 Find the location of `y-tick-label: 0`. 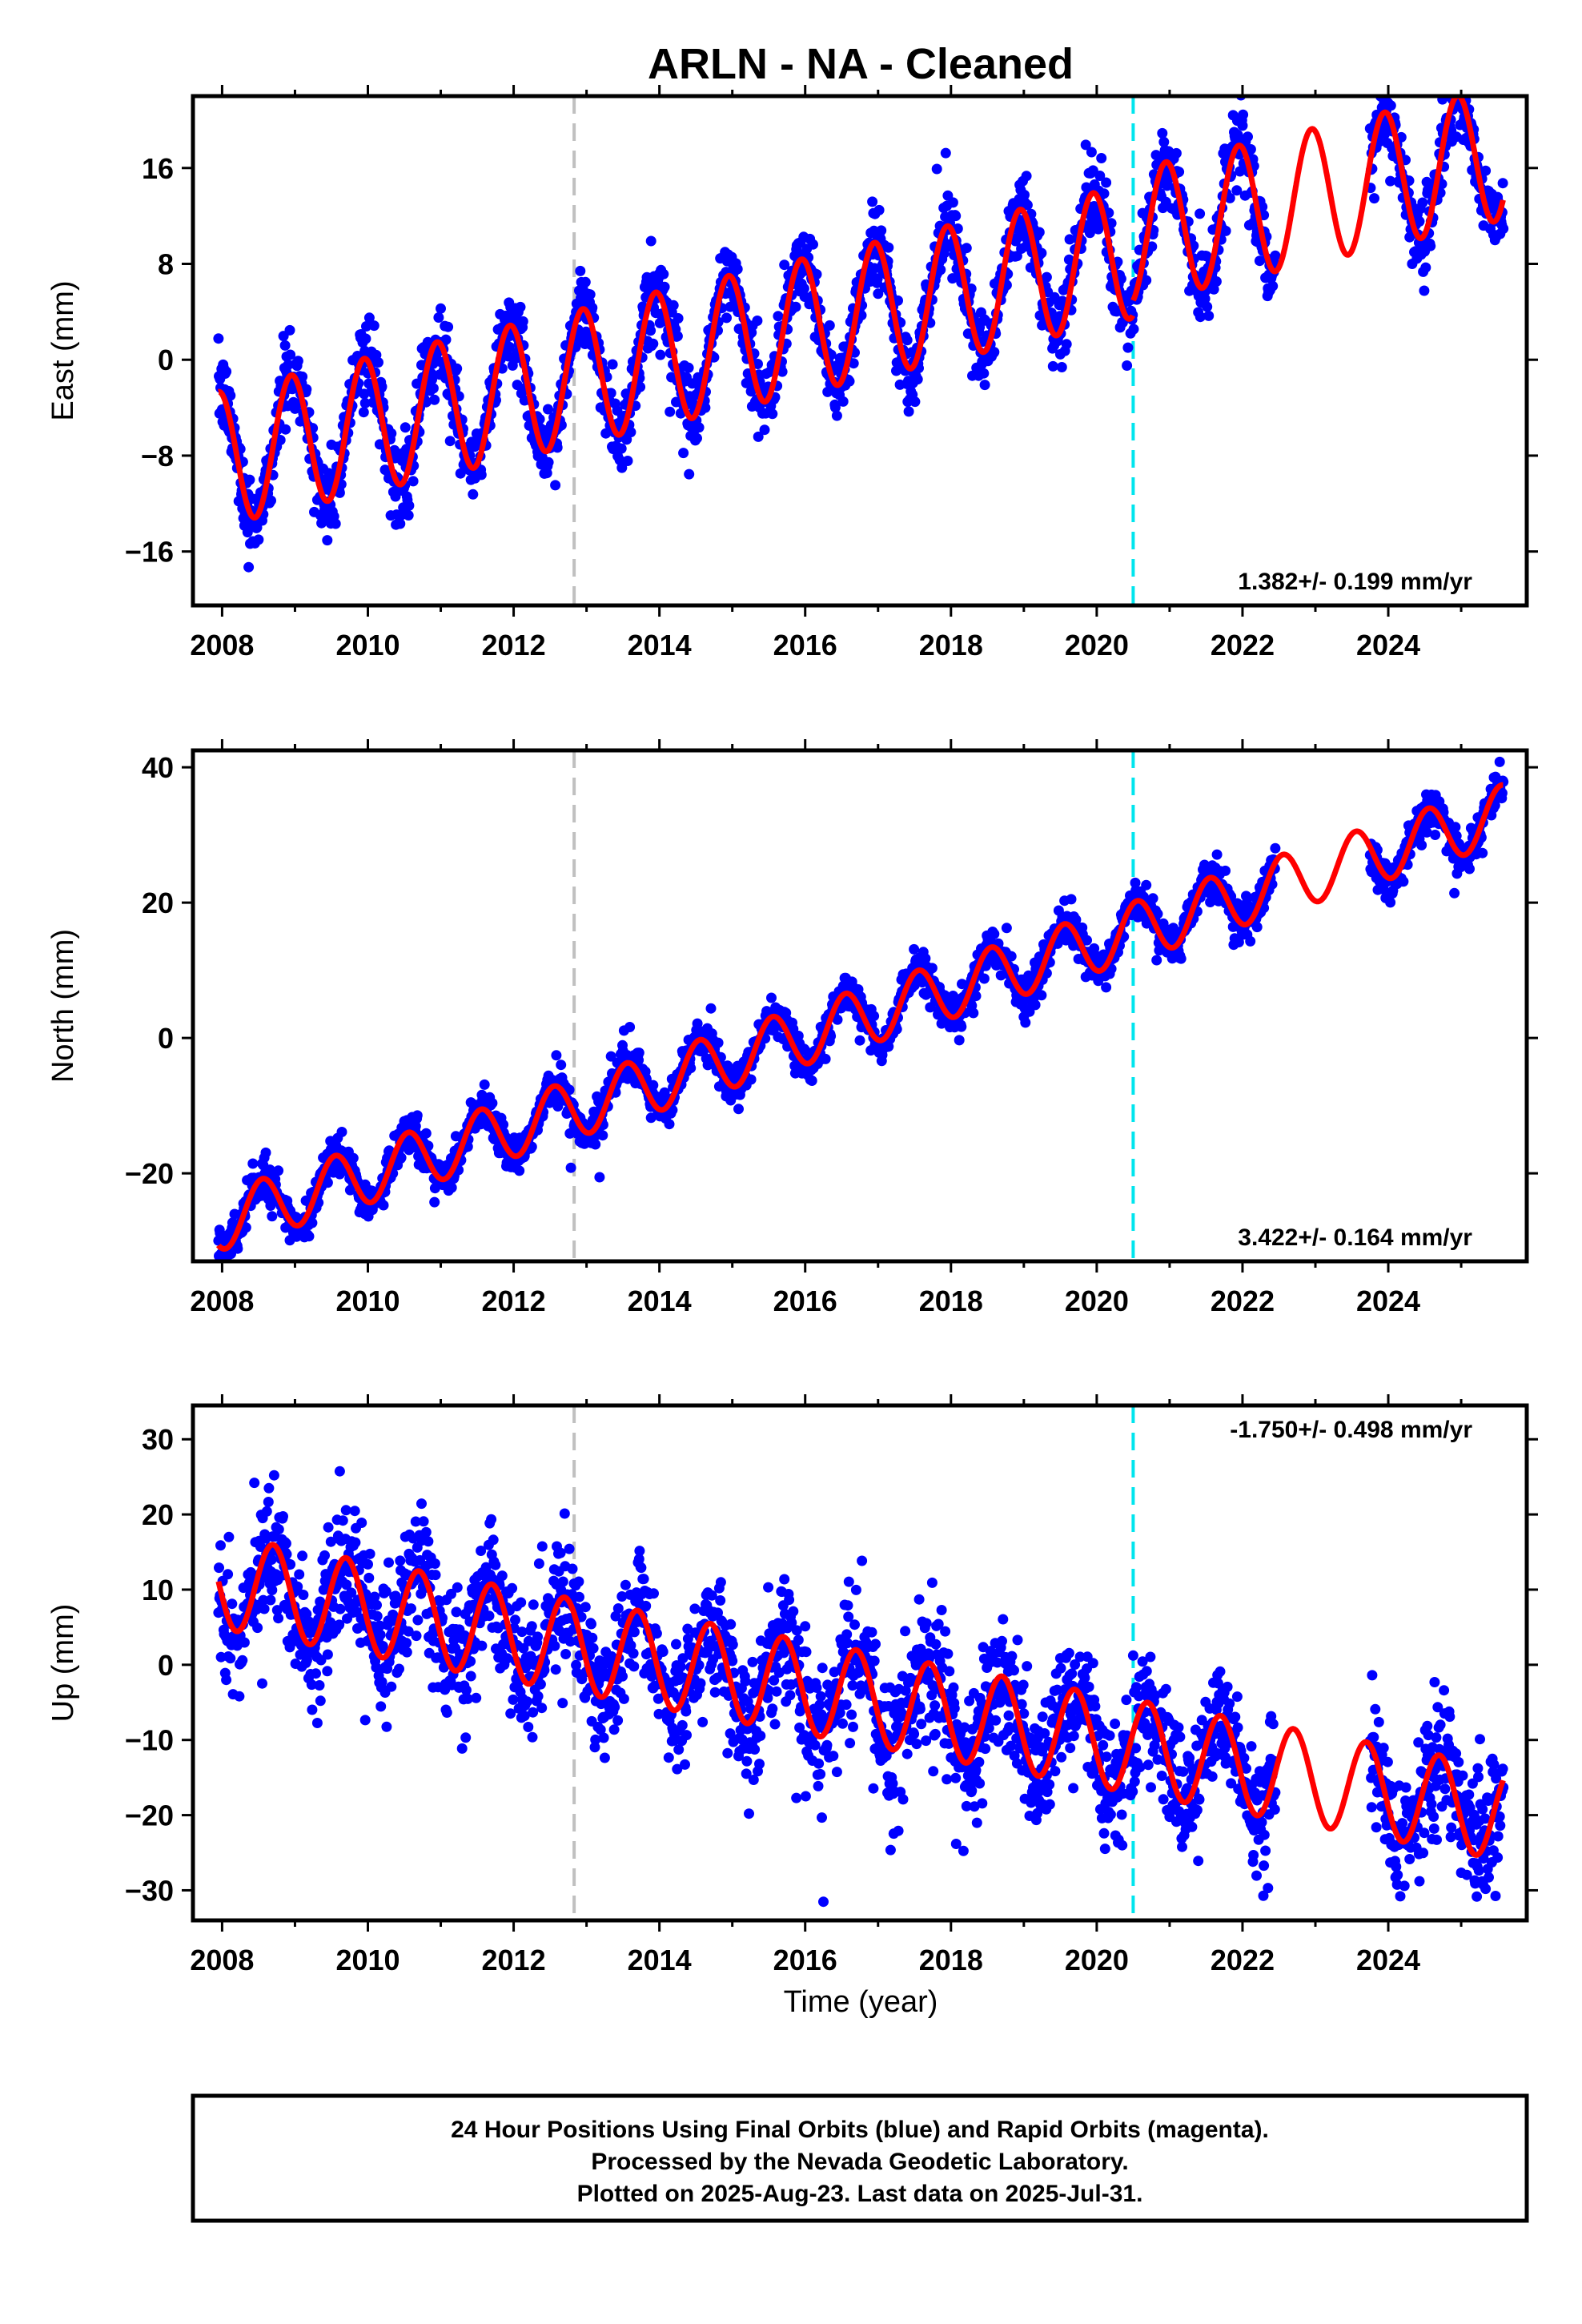

y-tick-label: 0 is located at coordinates (166, 1038).